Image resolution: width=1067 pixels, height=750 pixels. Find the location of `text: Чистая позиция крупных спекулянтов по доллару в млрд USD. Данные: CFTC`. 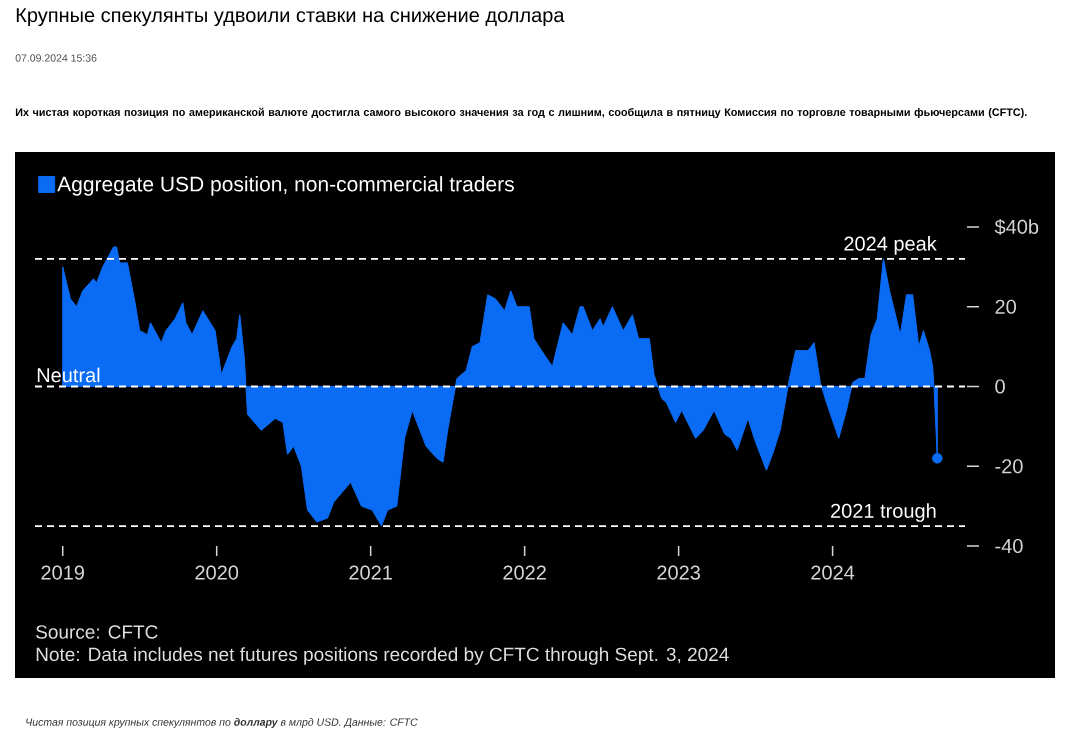

text: Чистая позиция крупных спекулянтов по доллару в млрд USD. Данные: CFTC is located at coordinates (222, 723).